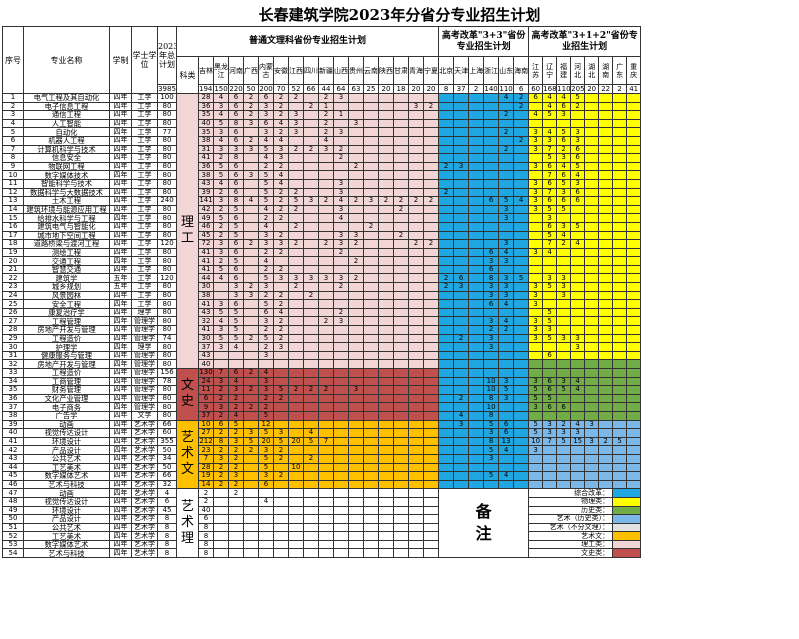  I want to click on row-degree: 工学, so click(144, 158).